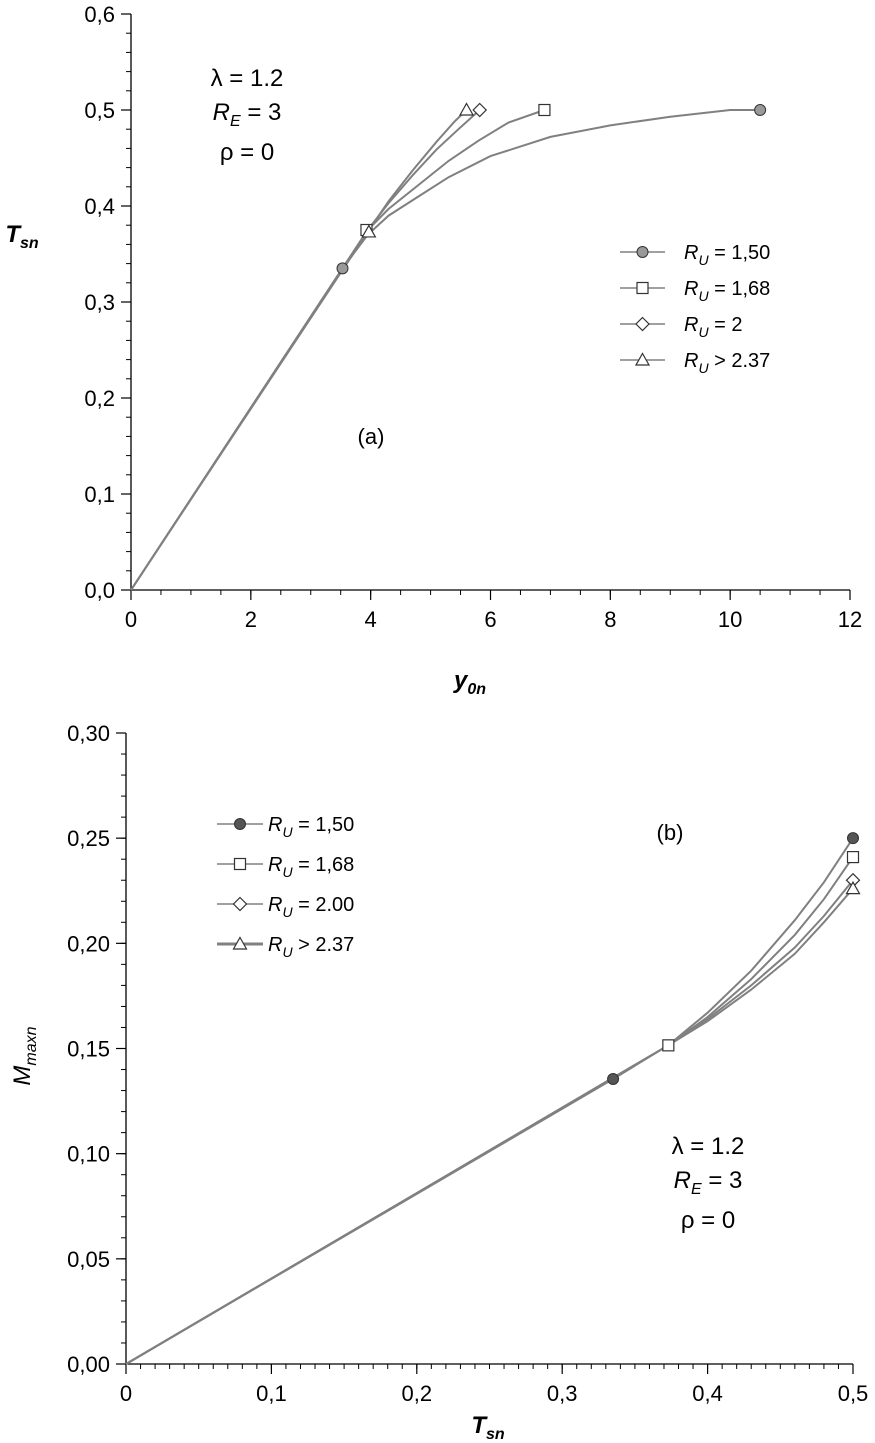 This screenshot has width=875, height=1443. What do you see at coordinates (99, 494) in the screenshot?
I see `y-tick-label: 0,1` at bounding box center [99, 494].